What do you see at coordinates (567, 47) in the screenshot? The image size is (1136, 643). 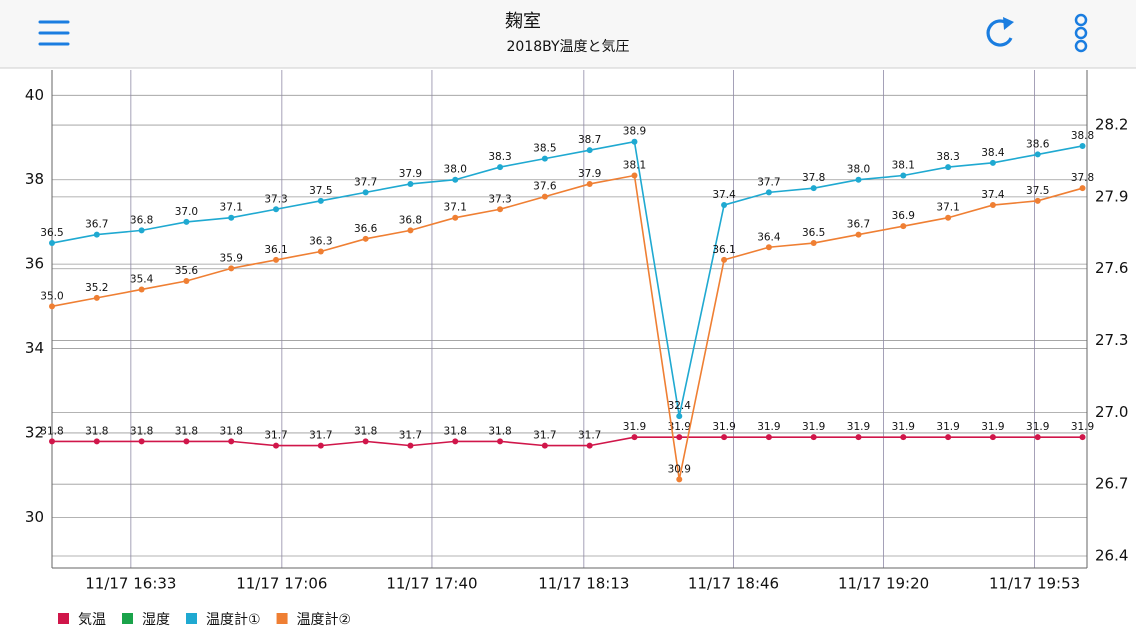 I see `app-subtitle: 2018BY温度と気圧` at bounding box center [567, 47].